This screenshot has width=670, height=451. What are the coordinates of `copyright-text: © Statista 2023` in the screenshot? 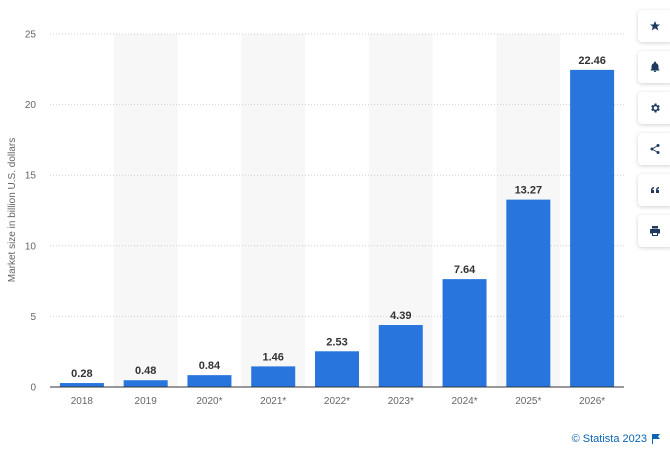 It's located at (609, 439).